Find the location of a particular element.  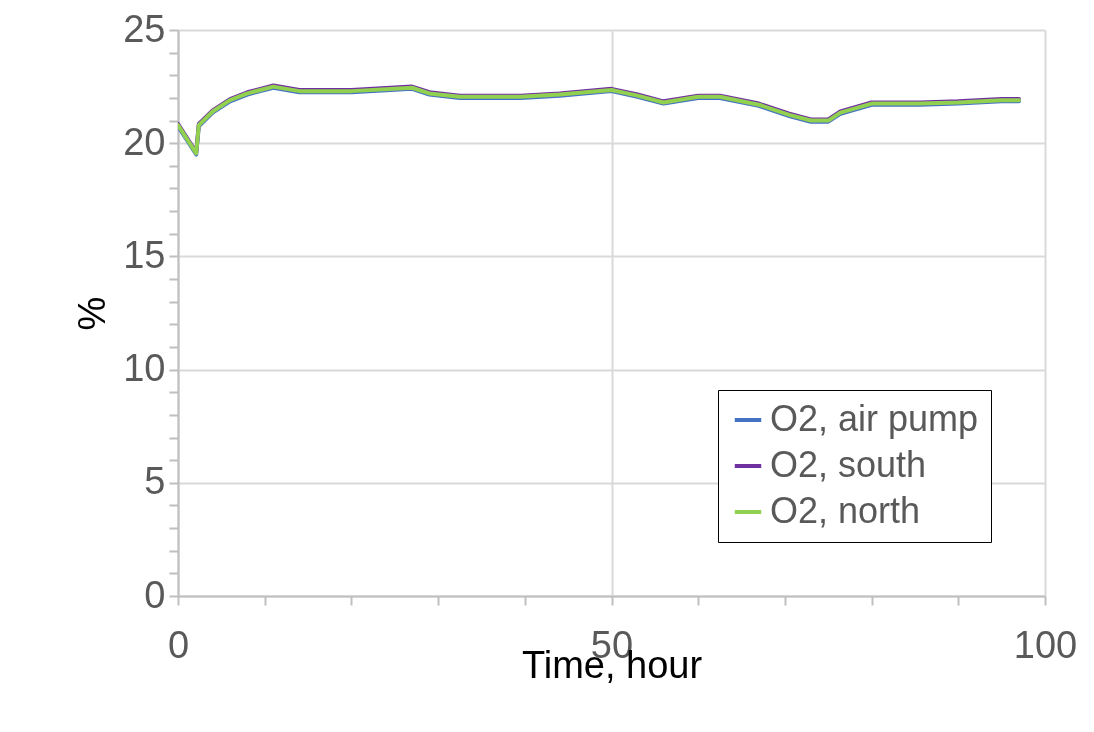

y-tick-label: 15 is located at coordinates (144, 254).